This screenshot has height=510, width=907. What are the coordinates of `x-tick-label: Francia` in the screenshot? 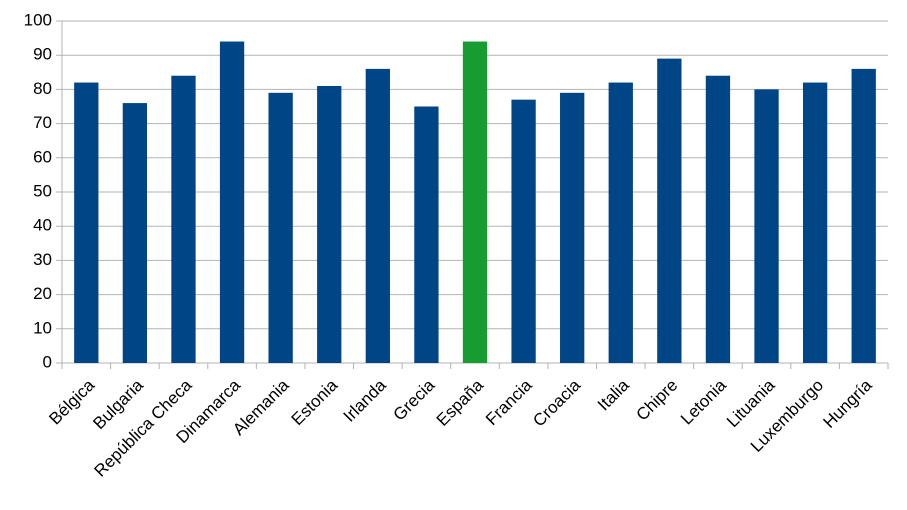 It's located at (509, 402).